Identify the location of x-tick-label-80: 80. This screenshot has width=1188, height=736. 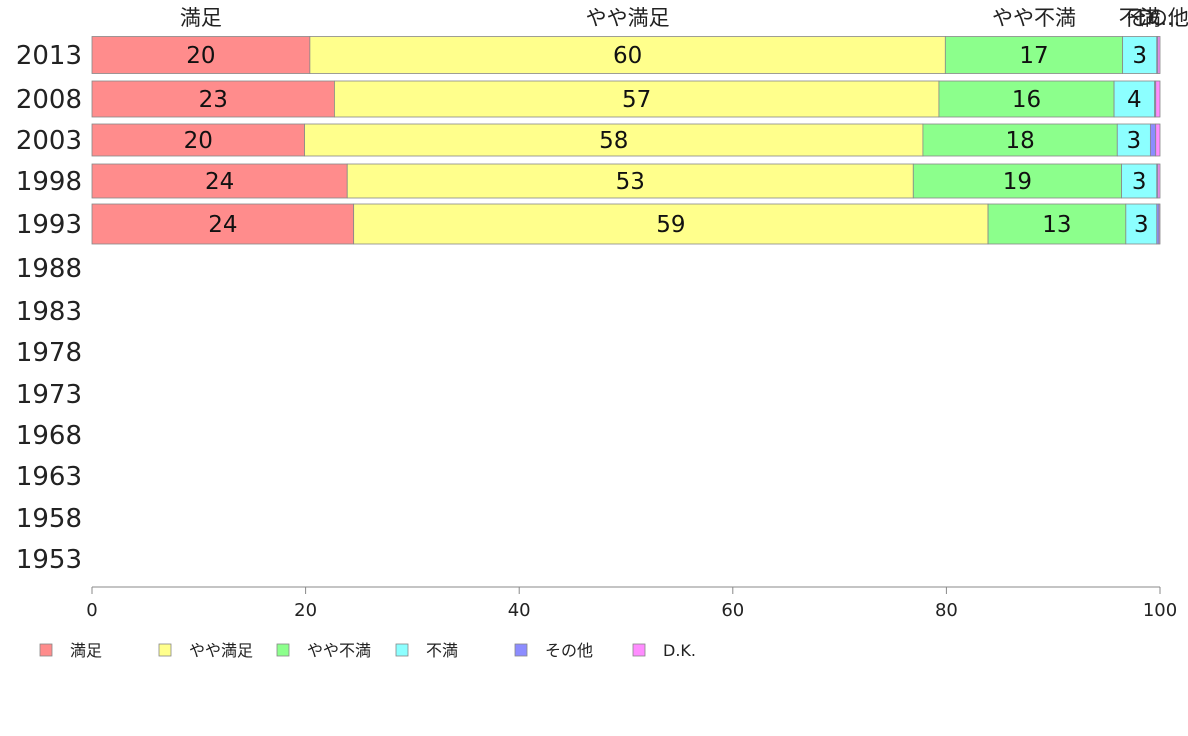
(946, 610).